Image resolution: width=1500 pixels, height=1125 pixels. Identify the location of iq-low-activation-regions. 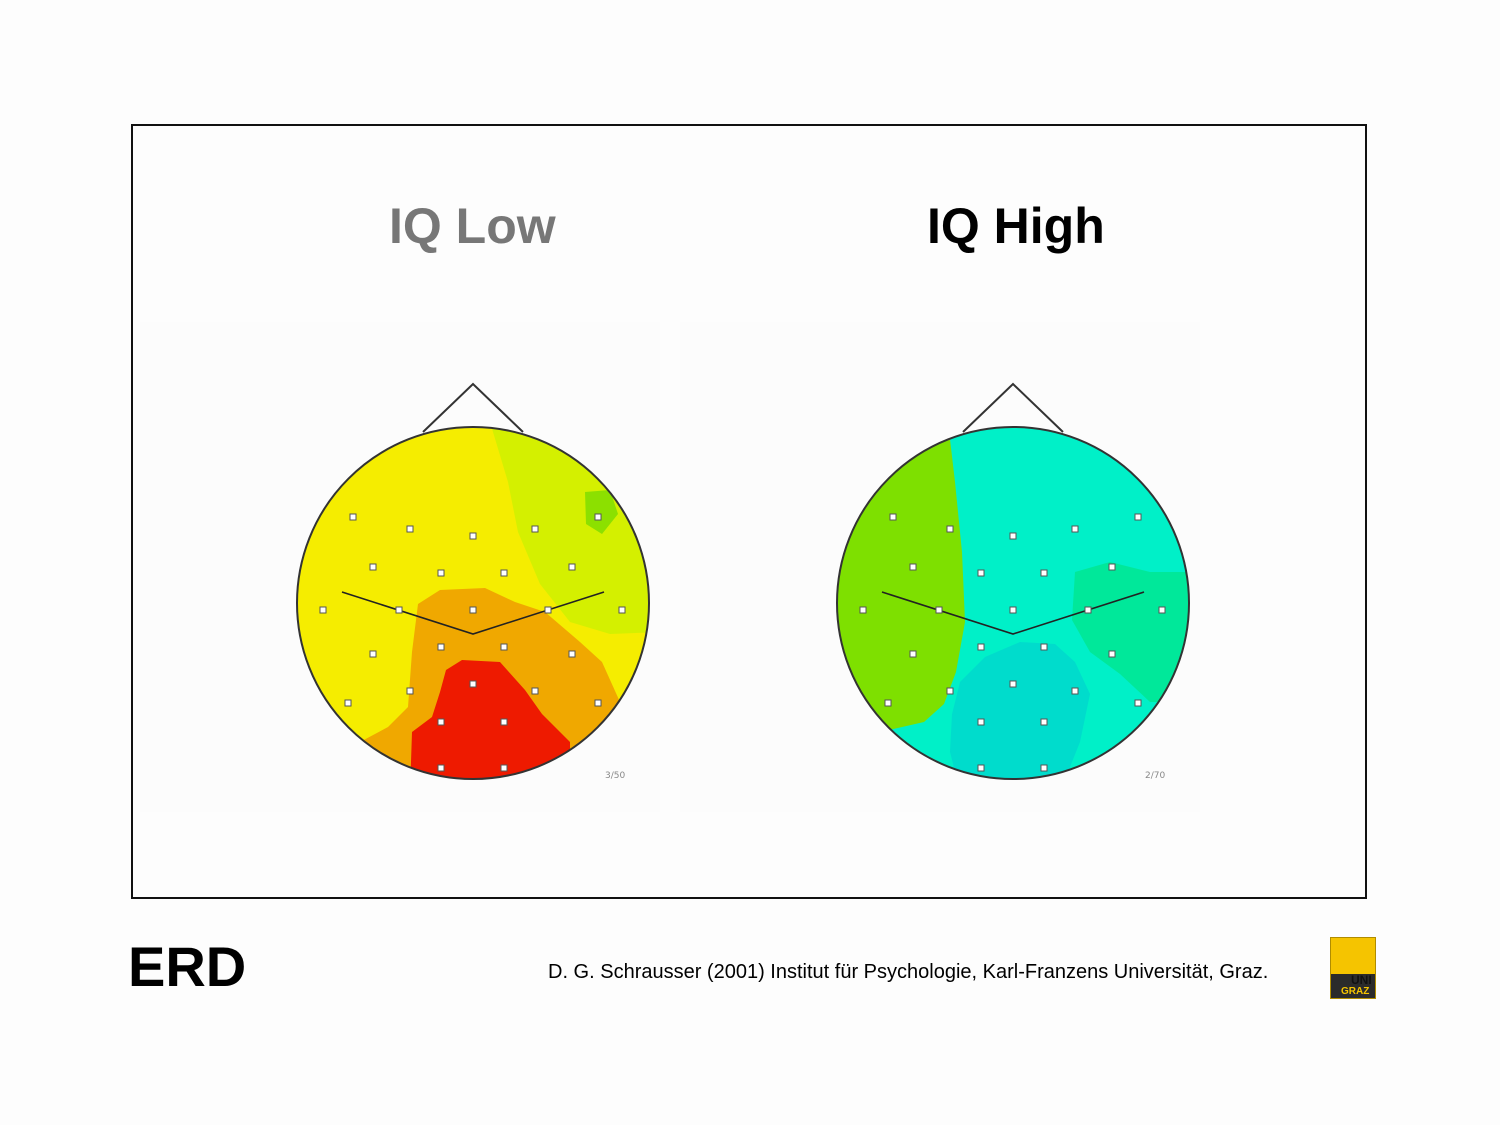
(473, 603).